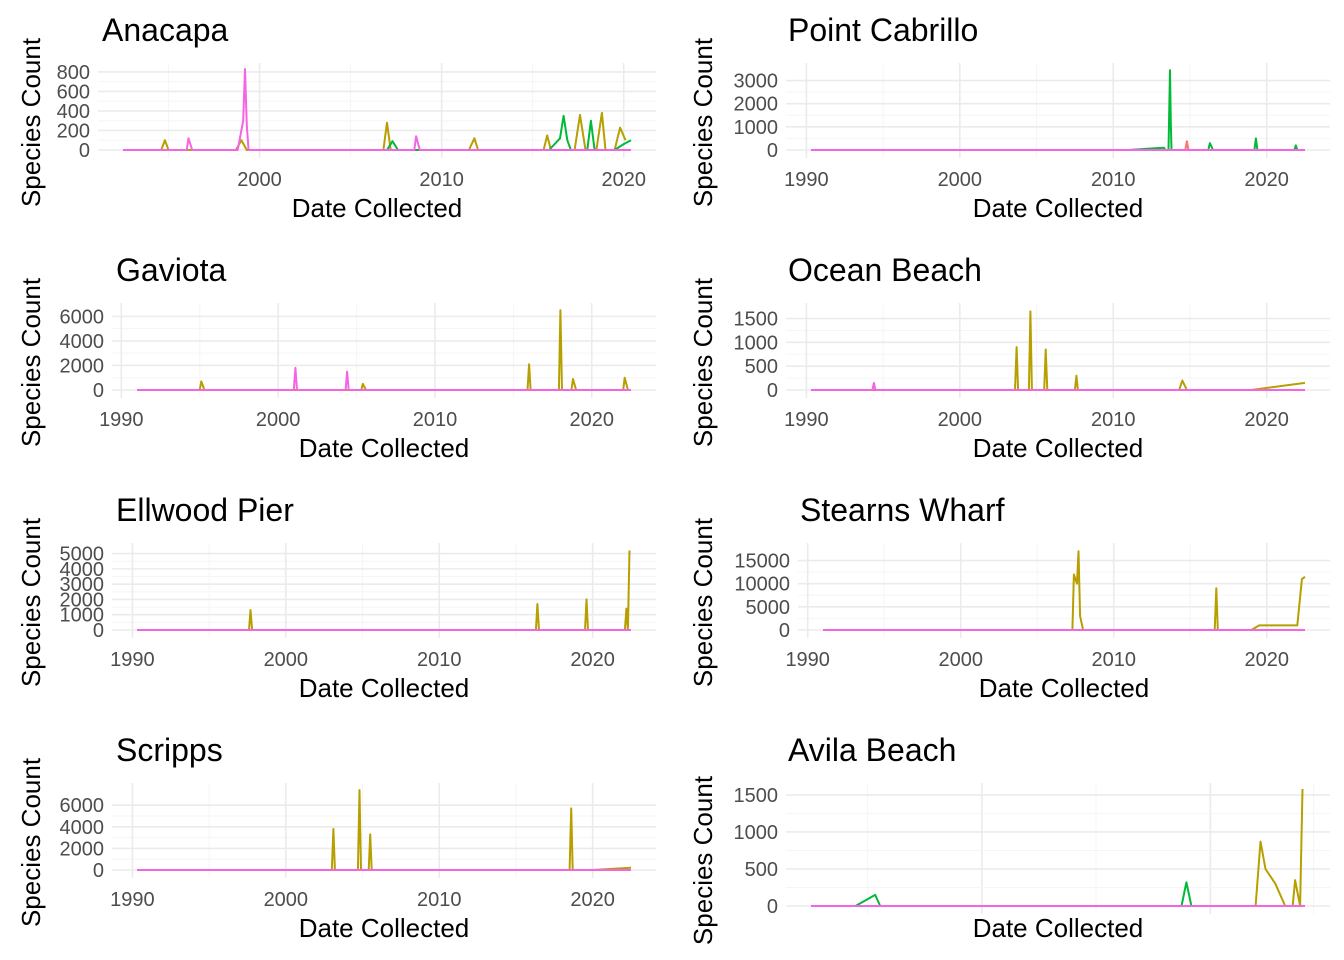  I want to click on panel-title: Scripps, so click(169, 750).